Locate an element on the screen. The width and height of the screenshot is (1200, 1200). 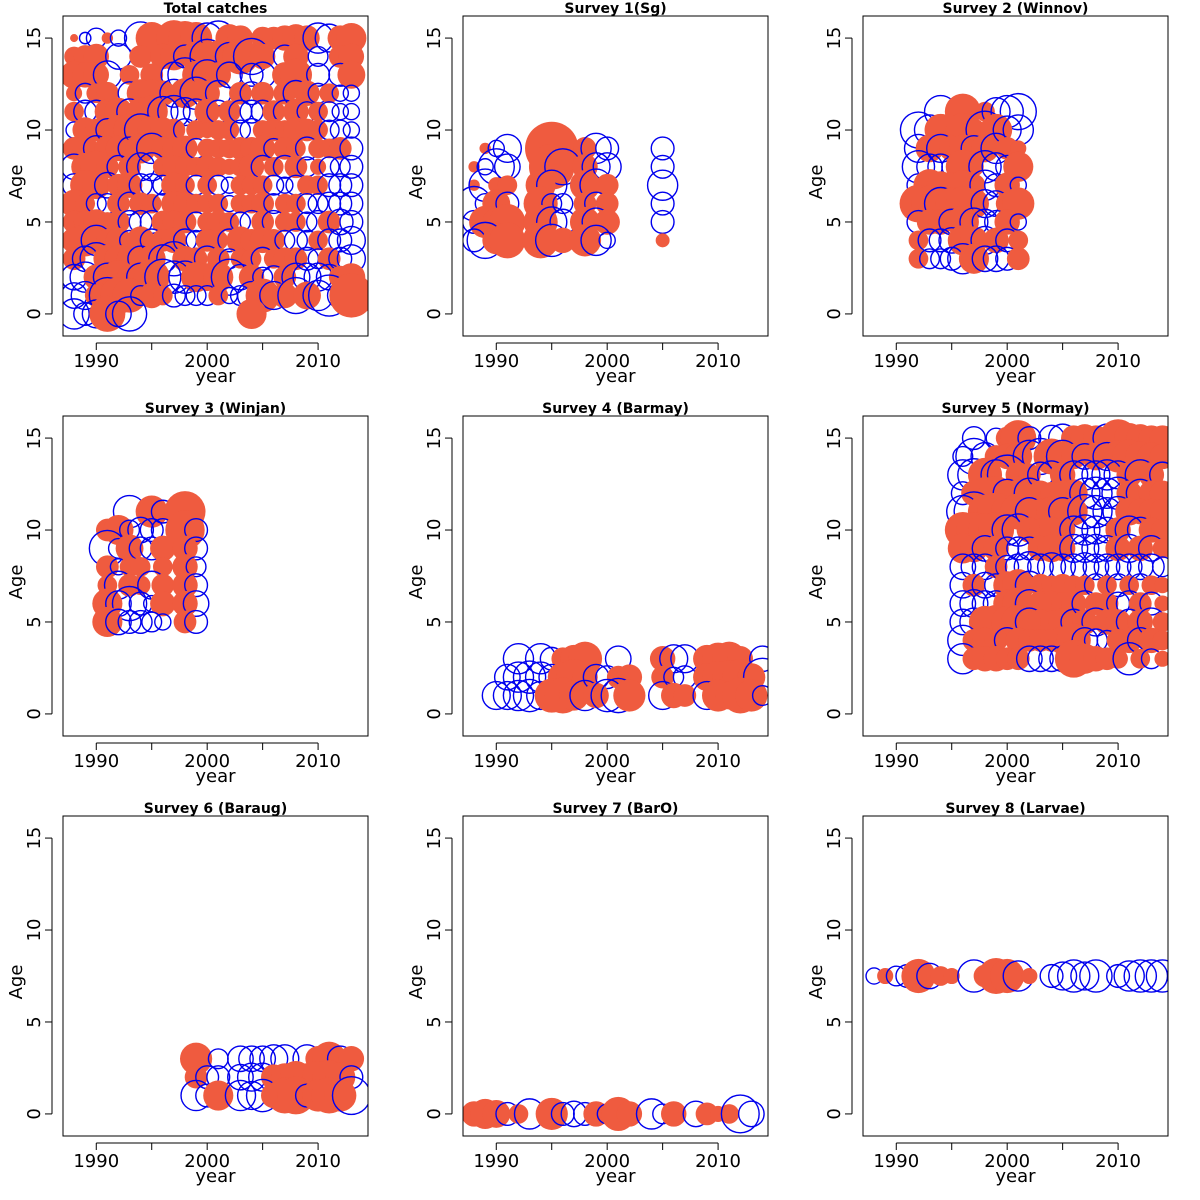
bubbles is located at coordinates (215, 176).